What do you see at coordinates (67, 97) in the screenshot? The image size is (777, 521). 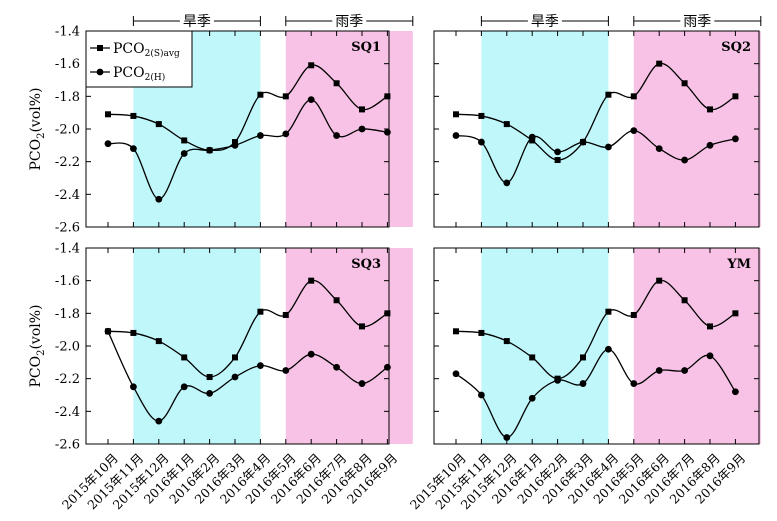 I see `y-tick-label: -1.8` at bounding box center [67, 97].